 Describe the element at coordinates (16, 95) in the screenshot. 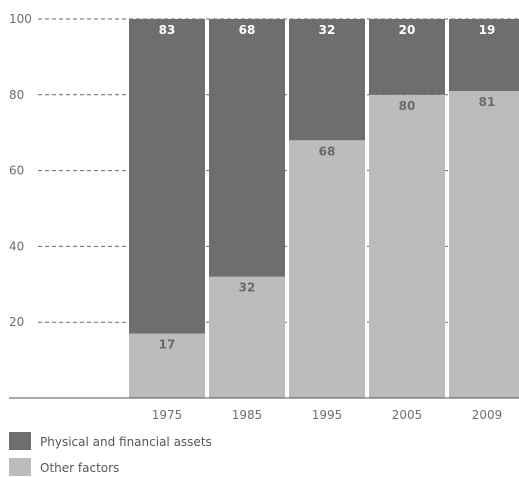

I see `y-tick-label: 80` at that location.